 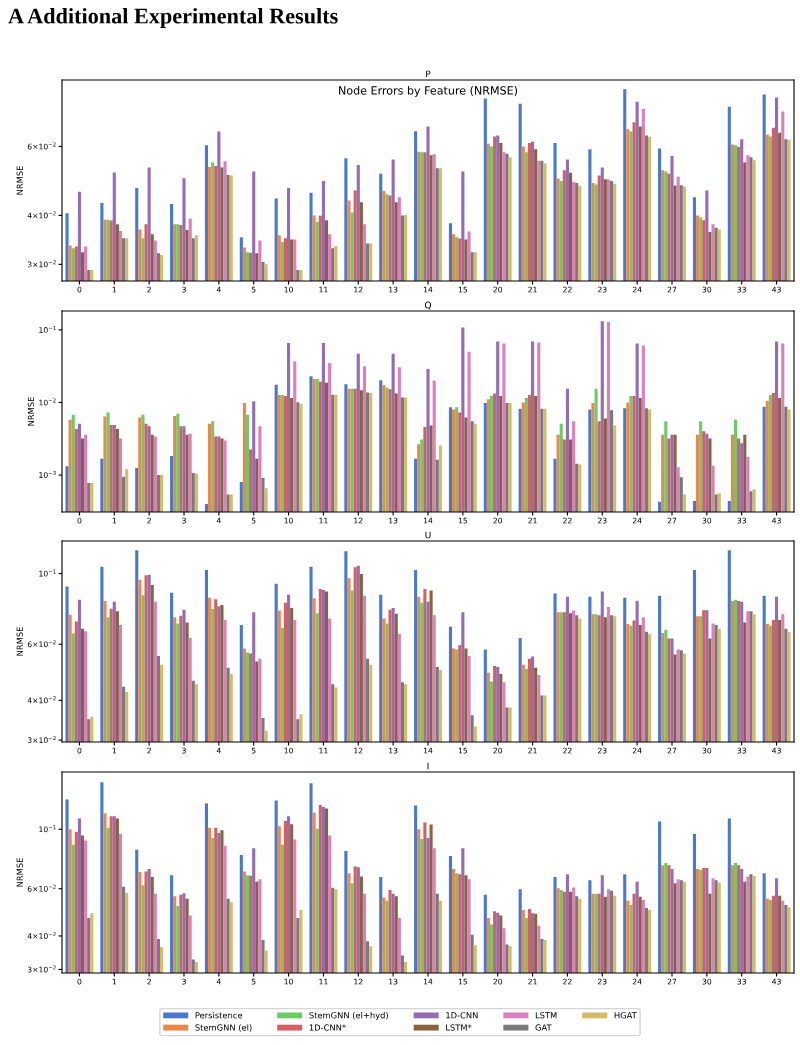 I want to click on legend-label: 1D-CNN*, so click(x=327, y=1027).